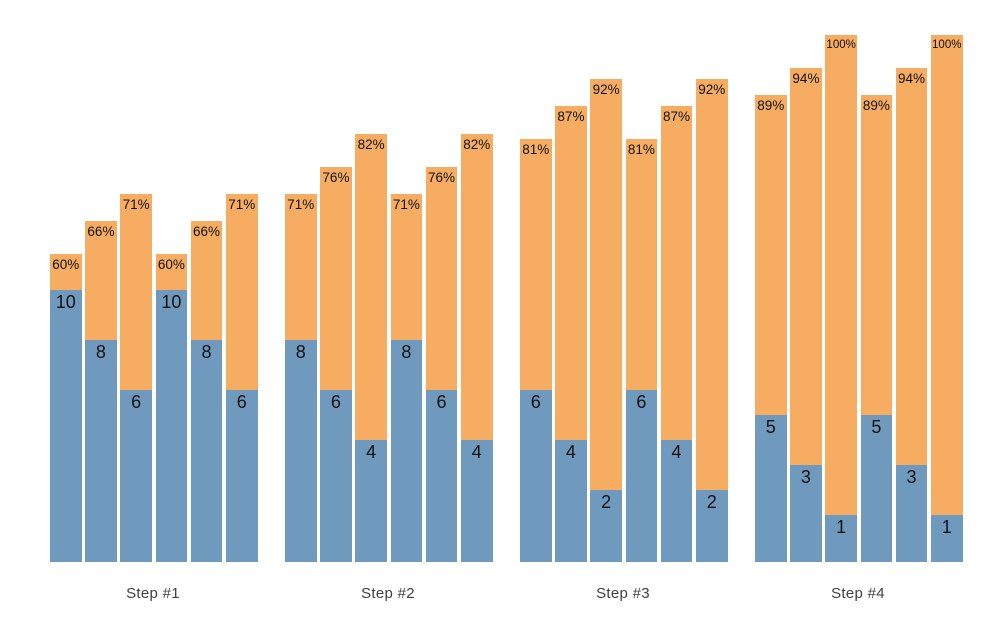 This screenshot has width=1000, height=618. What do you see at coordinates (623, 593) in the screenshot?
I see `group-label-step-3: Step #3` at bounding box center [623, 593].